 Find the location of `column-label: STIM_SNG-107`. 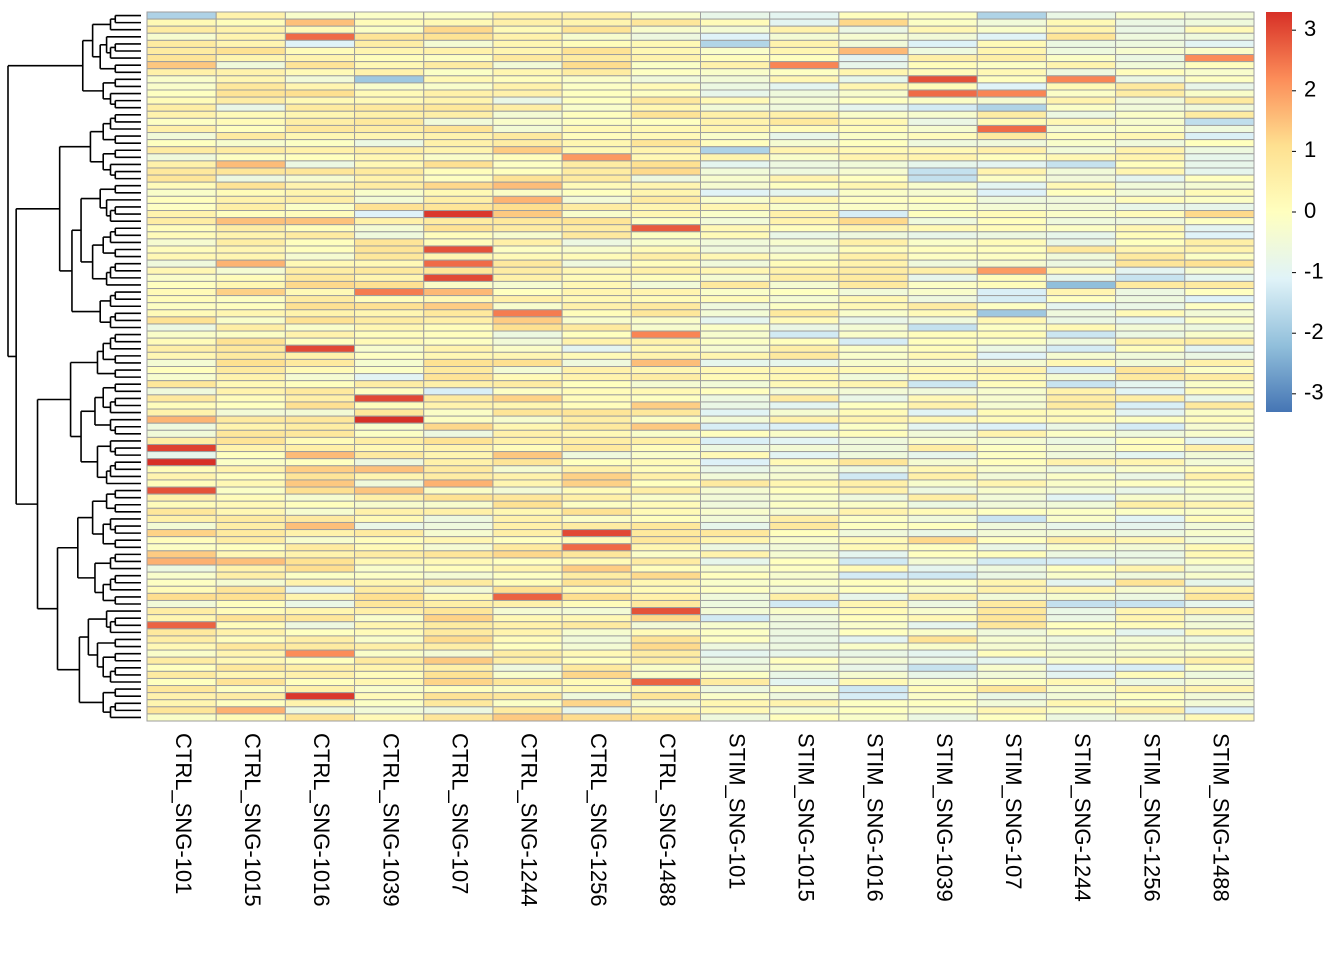

column-label: STIM_SNG-107 is located at coordinates (1013, 811).